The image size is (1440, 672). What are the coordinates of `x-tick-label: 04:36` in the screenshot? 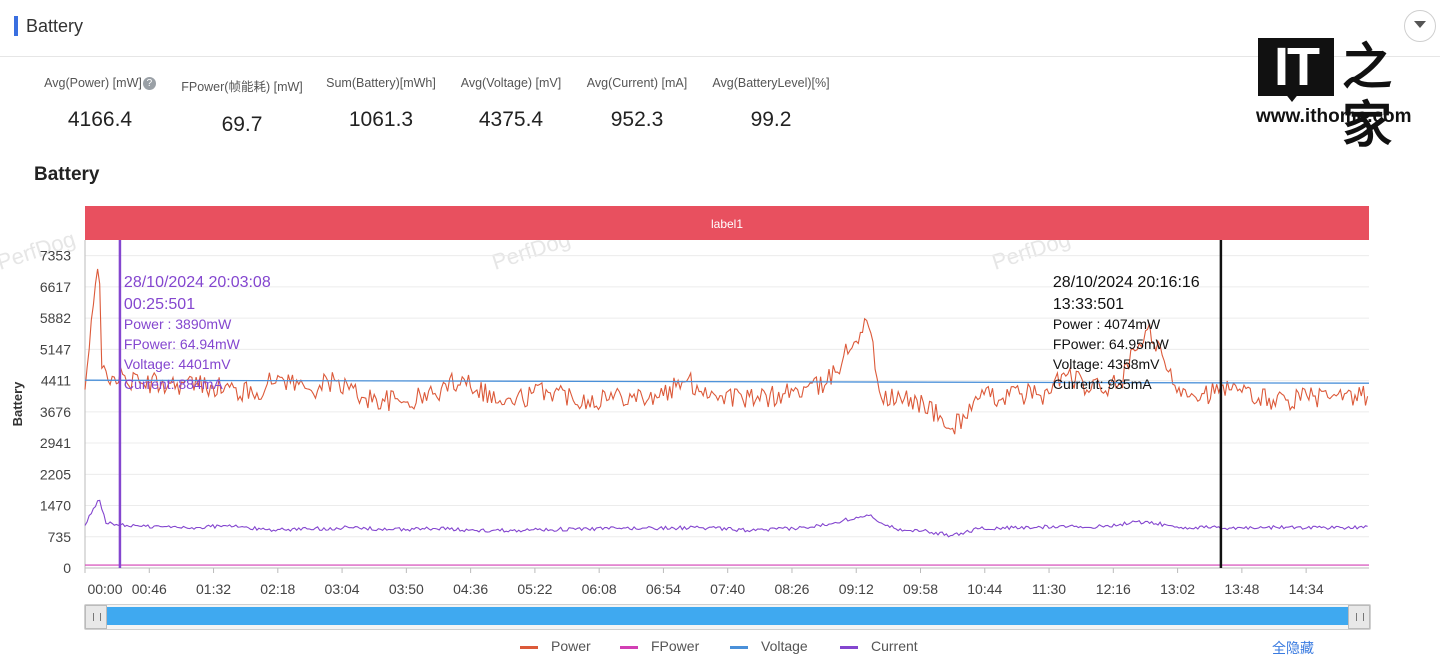 It's located at (470, 589).